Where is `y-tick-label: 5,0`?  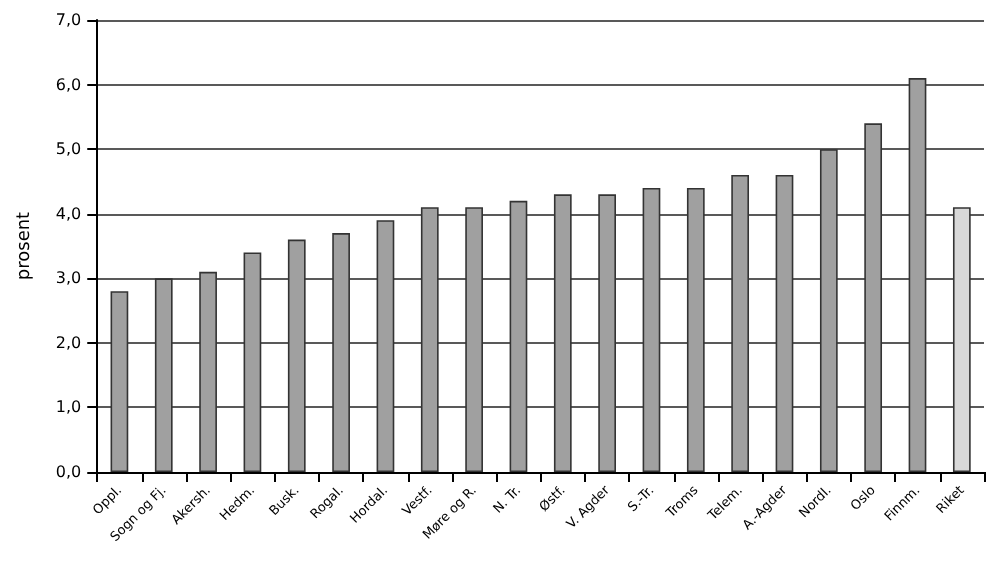 y-tick-label: 5,0 is located at coordinates (68, 149).